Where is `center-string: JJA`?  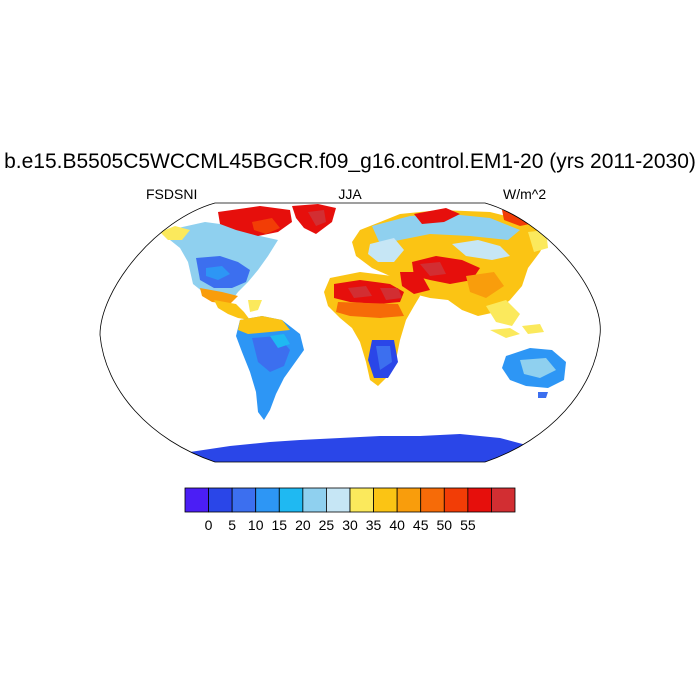
center-string: JJA is located at coordinates (350, 194).